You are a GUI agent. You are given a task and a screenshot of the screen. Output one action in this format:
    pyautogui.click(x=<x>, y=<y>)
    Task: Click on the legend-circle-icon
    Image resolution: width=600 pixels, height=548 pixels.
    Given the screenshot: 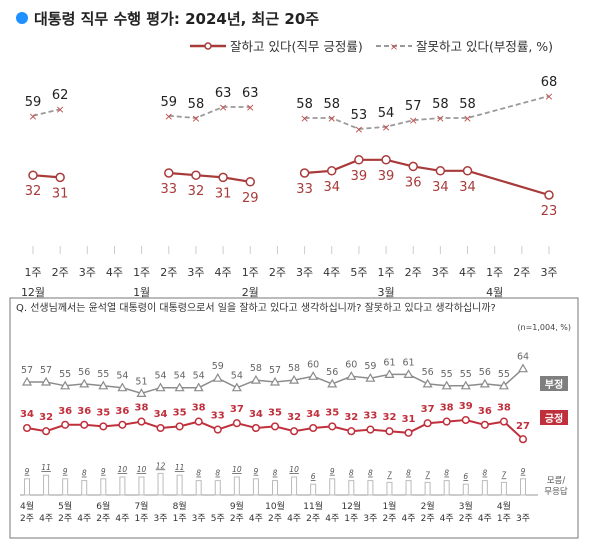 What is the action you would take?
    pyautogui.click(x=208, y=46)
    